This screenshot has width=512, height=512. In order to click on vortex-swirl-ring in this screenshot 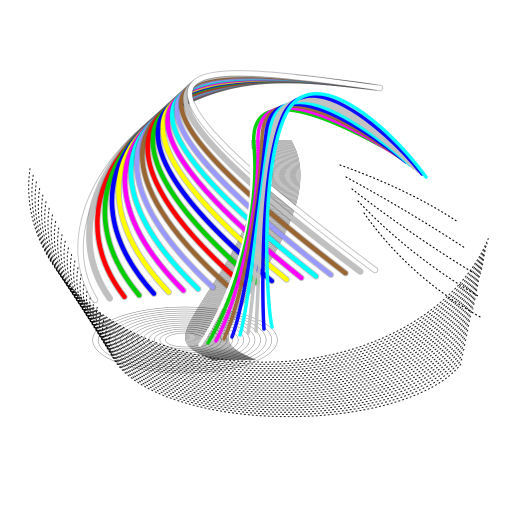, I will do `click(185, 340)`.